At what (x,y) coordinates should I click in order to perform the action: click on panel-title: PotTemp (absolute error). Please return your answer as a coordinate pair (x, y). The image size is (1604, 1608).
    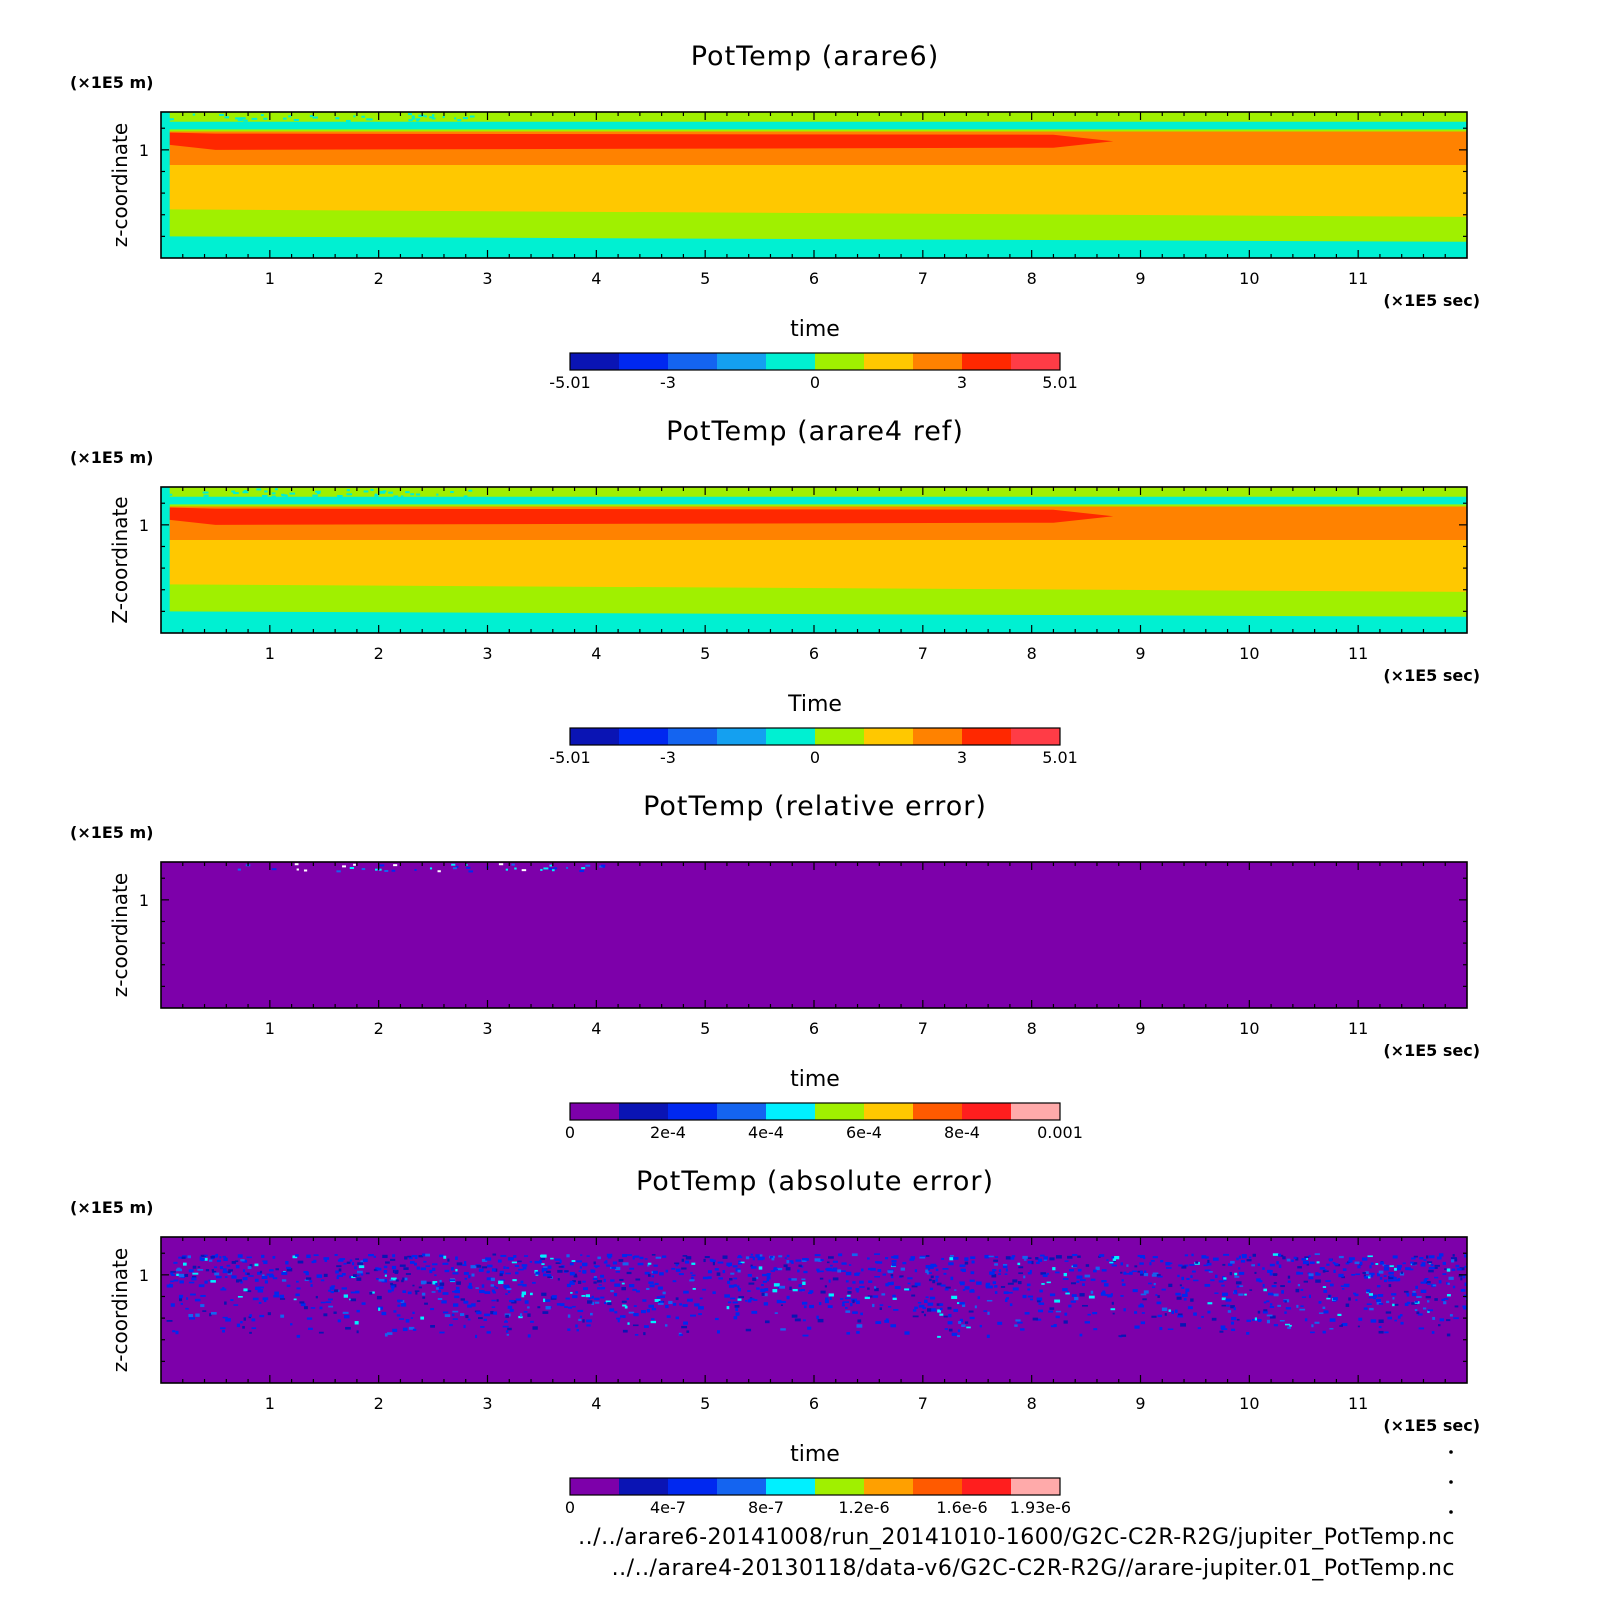
    Looking at the image, I should click on (815, 1181).